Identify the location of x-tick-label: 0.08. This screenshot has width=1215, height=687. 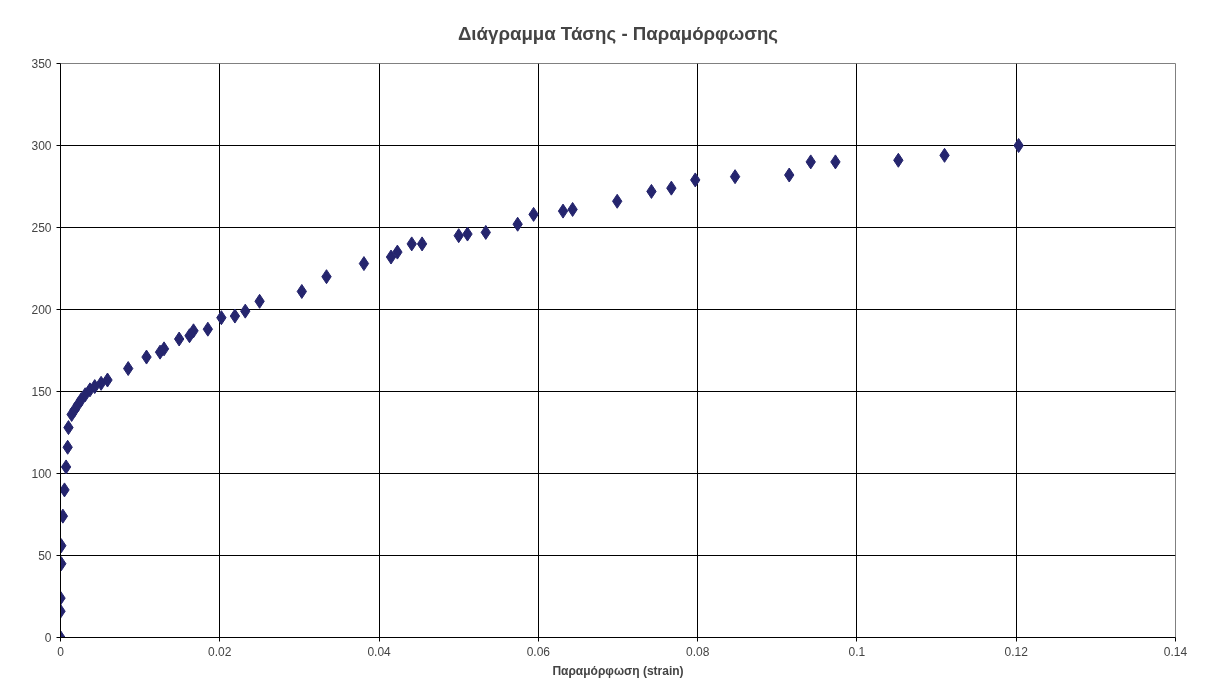
(697, 651).